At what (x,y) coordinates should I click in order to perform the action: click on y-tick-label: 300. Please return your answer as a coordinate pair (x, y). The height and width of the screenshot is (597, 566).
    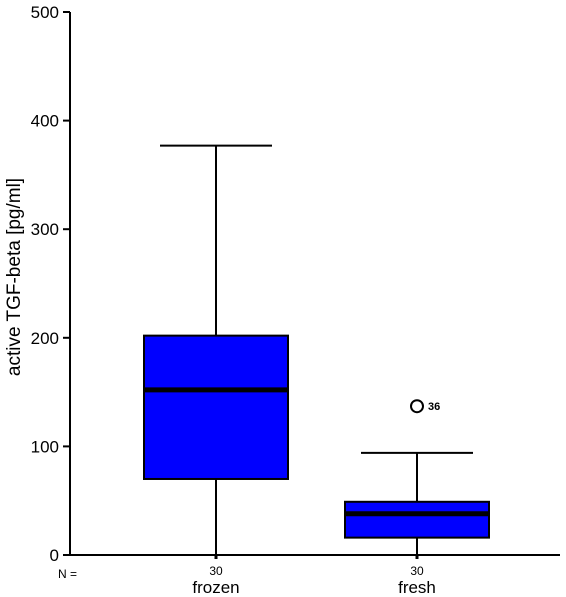
    Looking at the image, I should click on (45, 229).